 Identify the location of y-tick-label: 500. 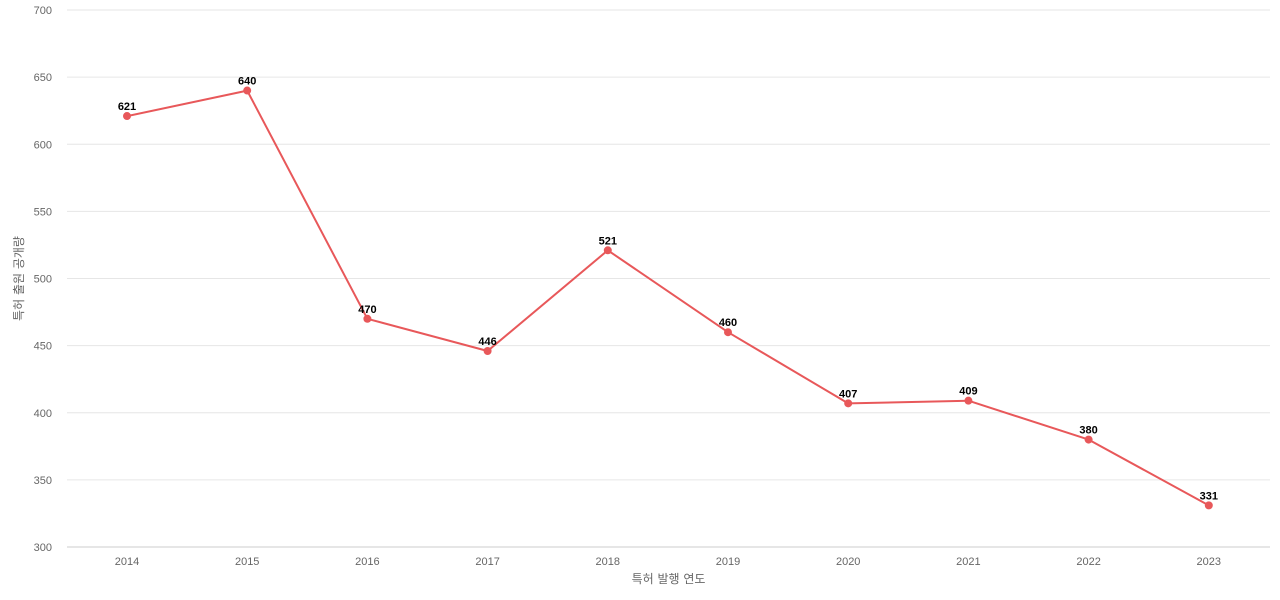
(43, 280).